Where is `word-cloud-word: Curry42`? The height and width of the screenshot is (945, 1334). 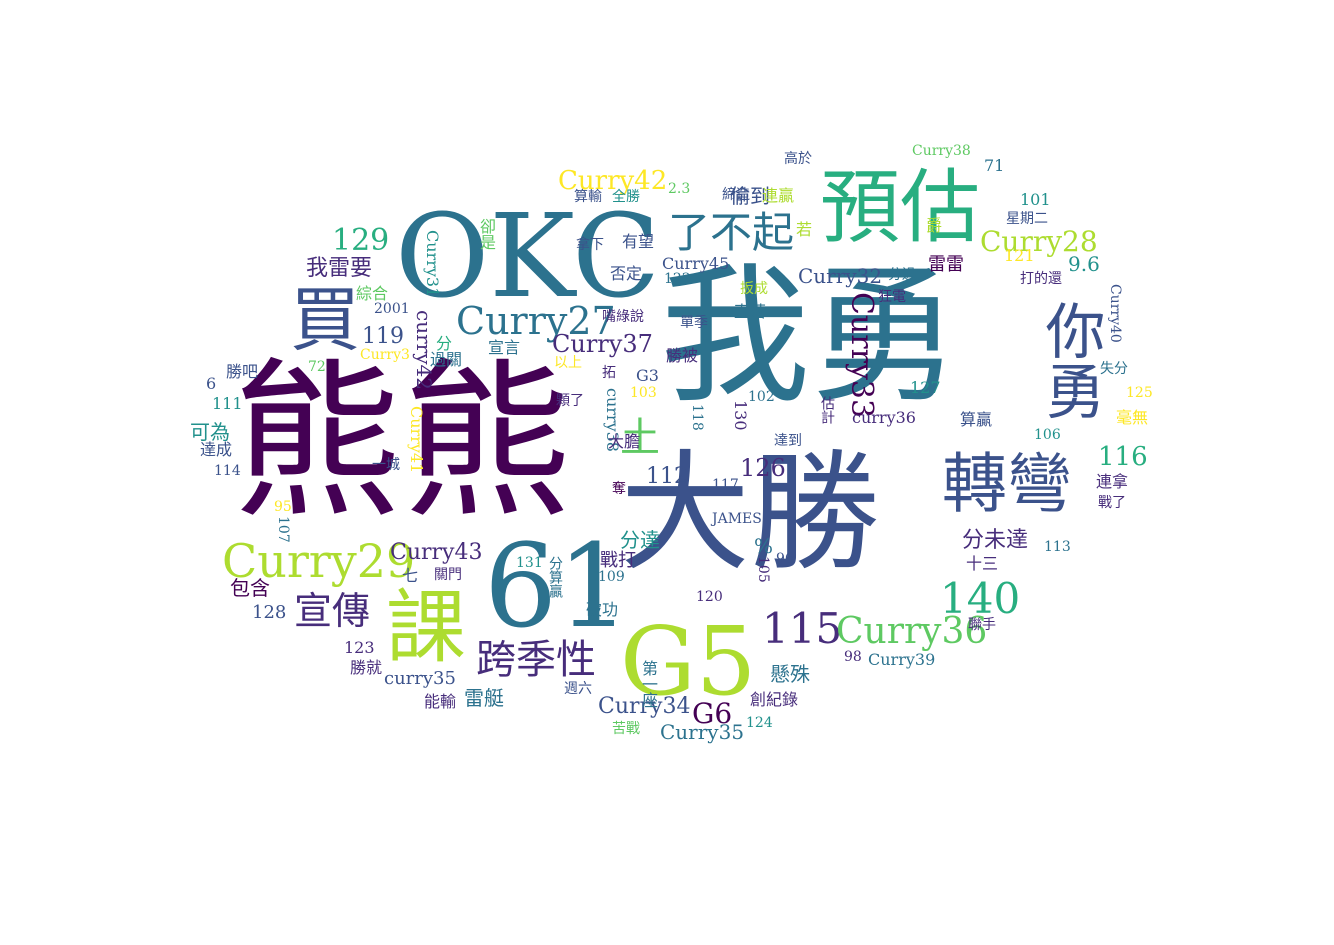
word-cloud-word: Curry42 is located at coordinates (613, 181).